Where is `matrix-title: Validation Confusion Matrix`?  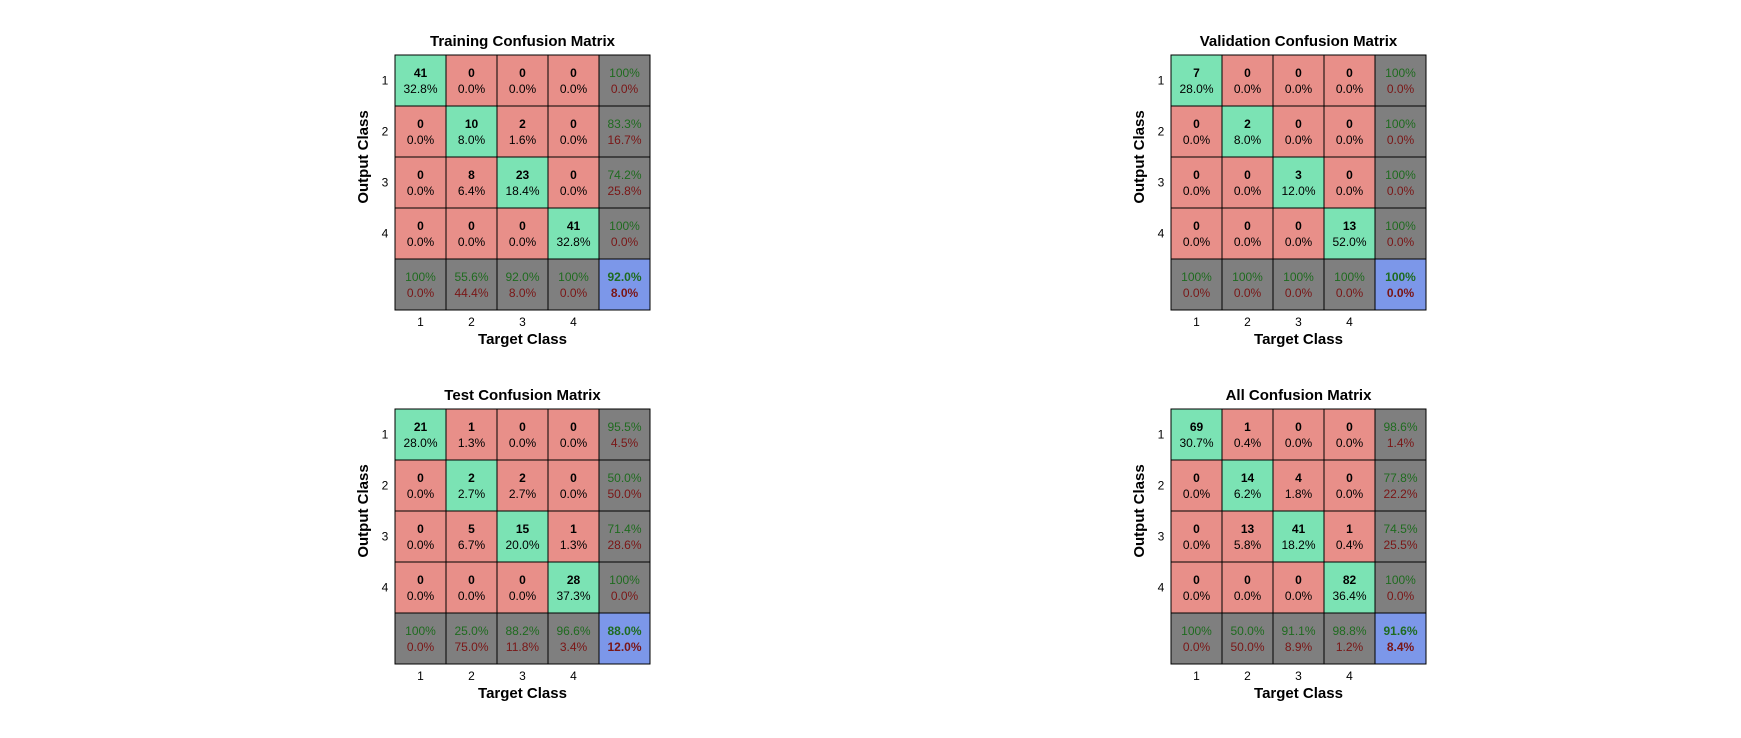 matrix-title: Validation Confusion Matrix is located at coordinates (1299, 41).